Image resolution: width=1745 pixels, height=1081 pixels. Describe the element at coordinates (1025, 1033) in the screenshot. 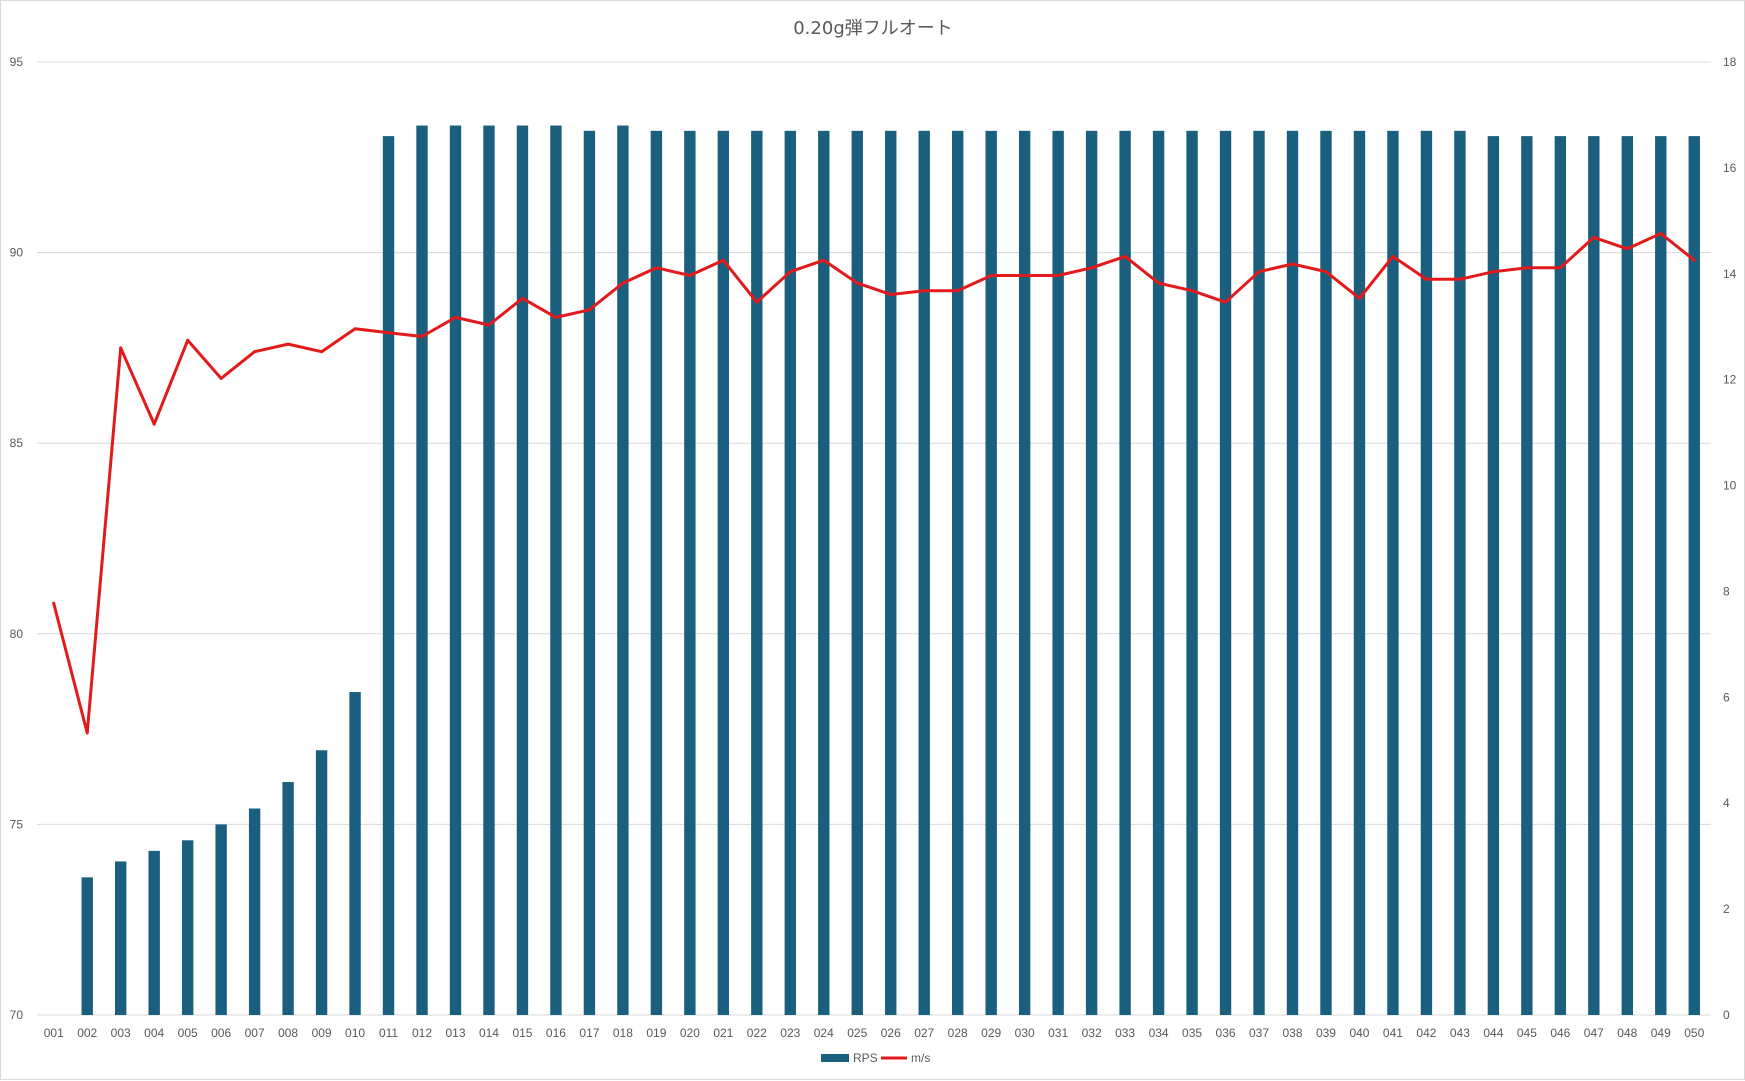

I see `x-tick-label: 030` at that location.